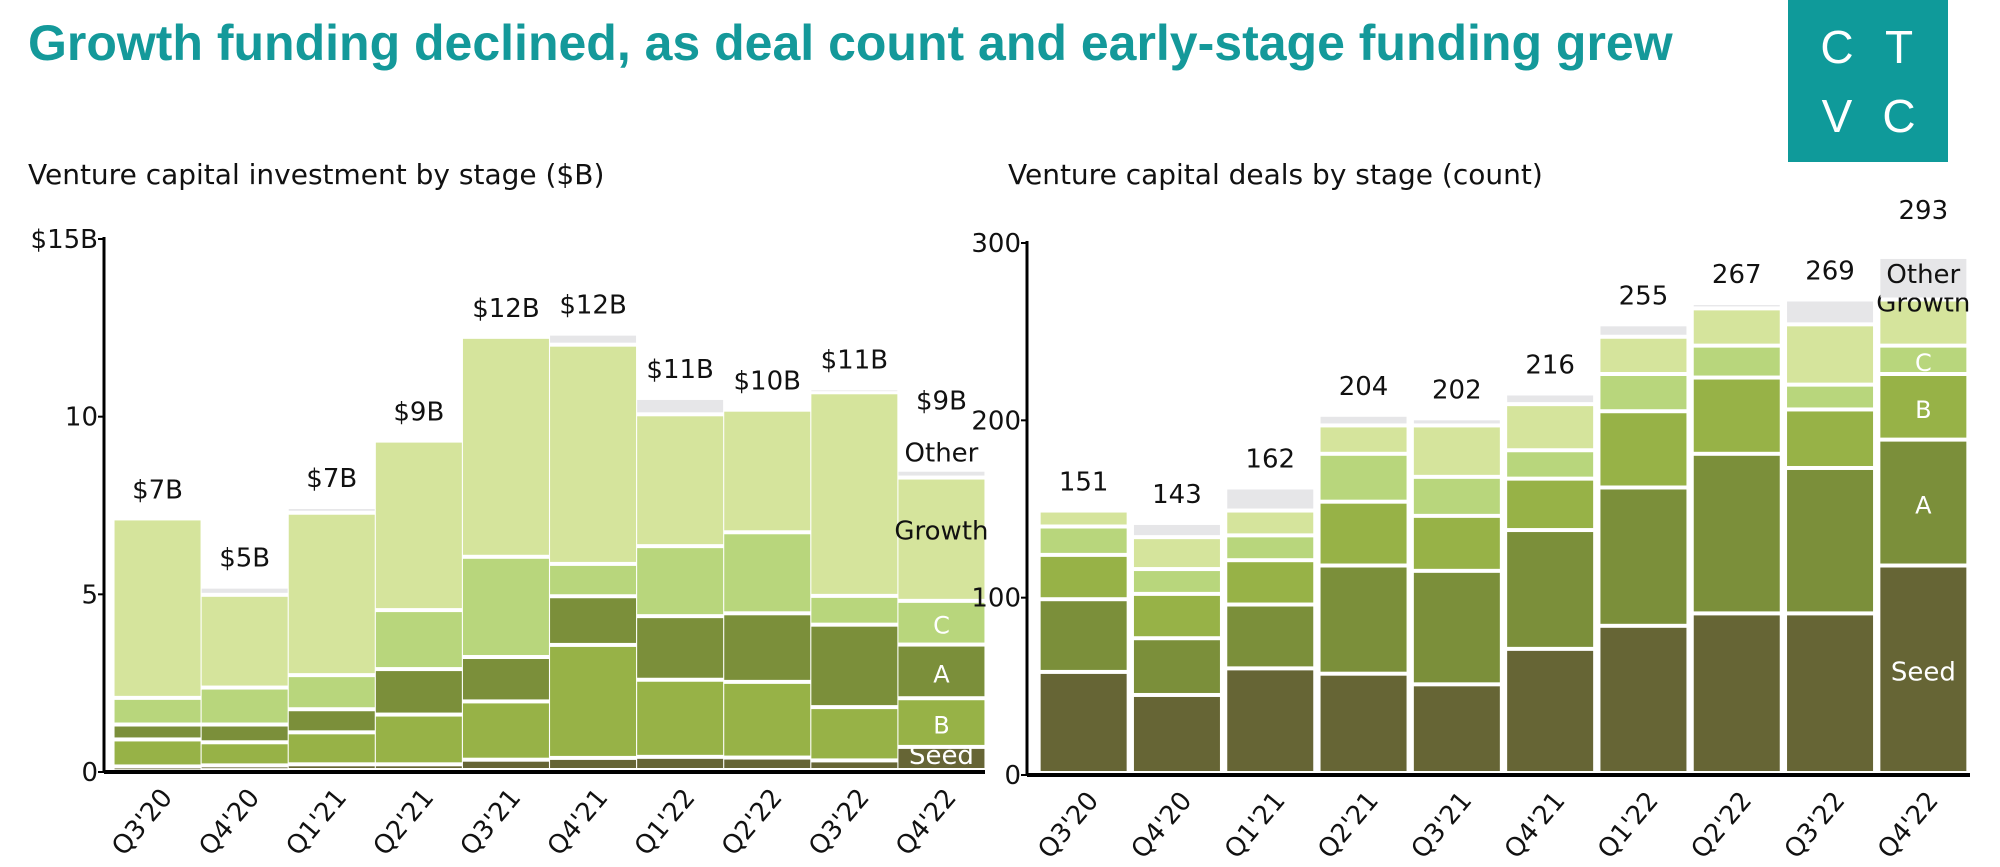  What do you see at coordinates (1270, 459) in the screenshot?
I see `total-label: 162` at bounding box center [1270, 459].